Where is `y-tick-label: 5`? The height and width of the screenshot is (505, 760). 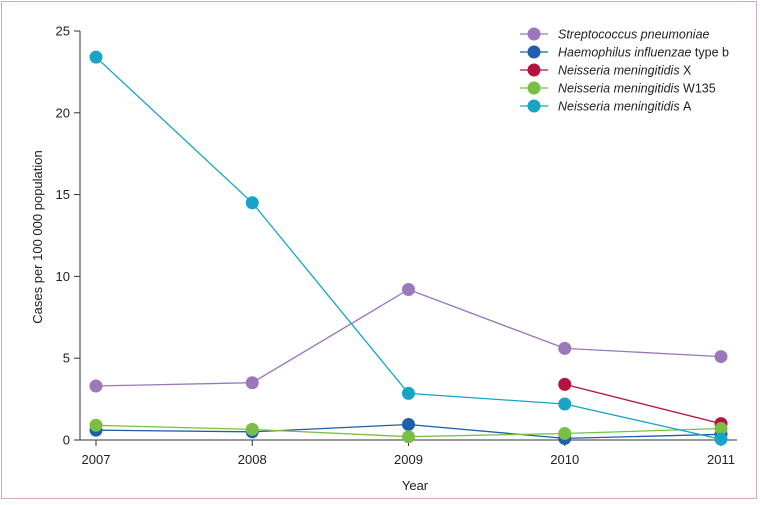
y-tick-label: 5 is located at coordinates (66, 358).